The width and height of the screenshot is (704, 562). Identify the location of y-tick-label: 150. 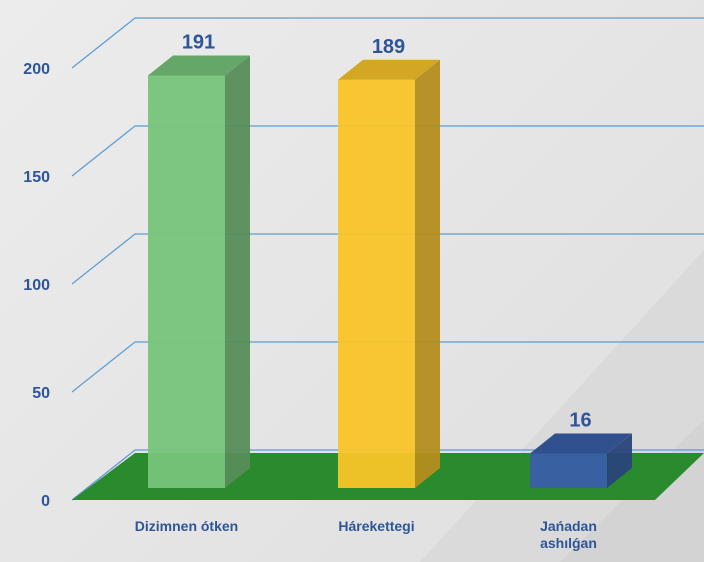
(36, 177).